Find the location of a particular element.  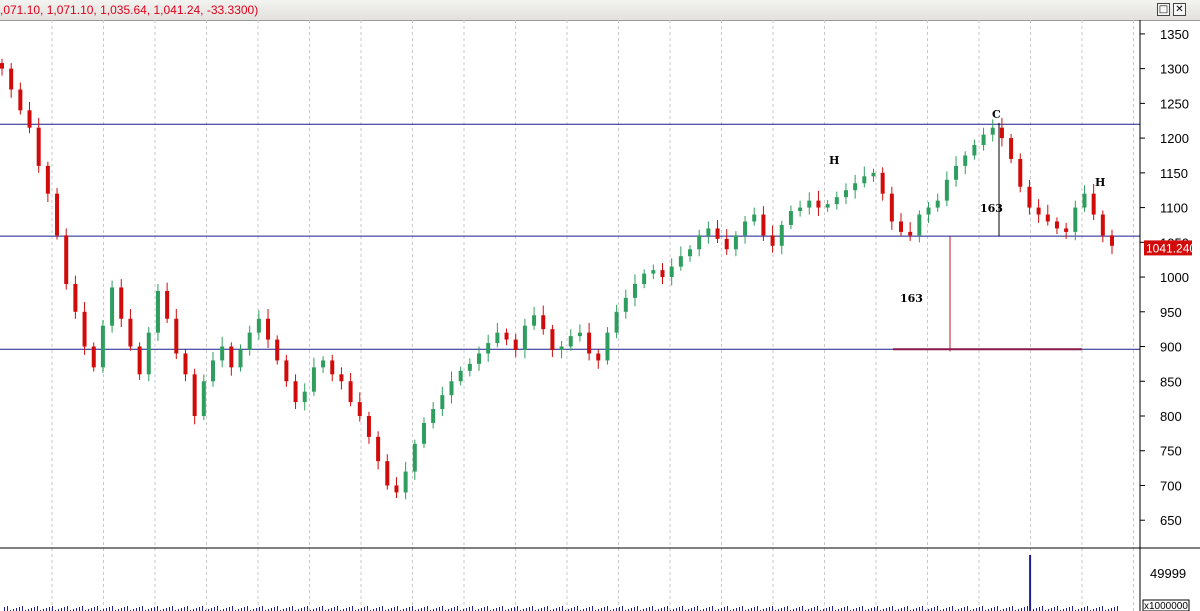

h-left-label: H is located at coordinates (834, 160).